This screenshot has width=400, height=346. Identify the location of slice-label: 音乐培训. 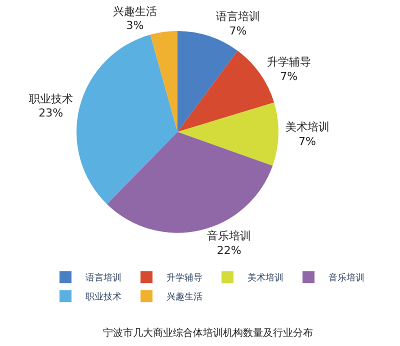
(229, 236).